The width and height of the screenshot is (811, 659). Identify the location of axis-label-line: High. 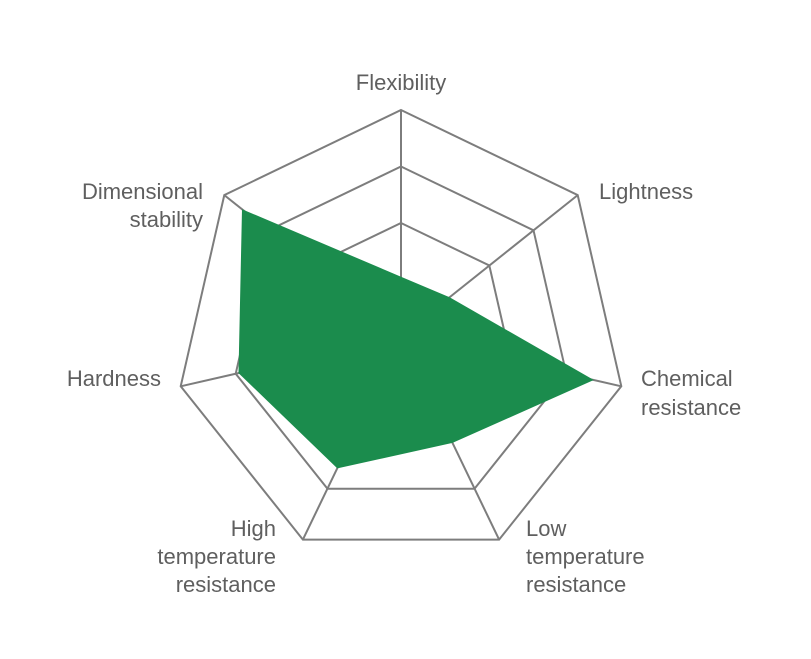
(253, 528).